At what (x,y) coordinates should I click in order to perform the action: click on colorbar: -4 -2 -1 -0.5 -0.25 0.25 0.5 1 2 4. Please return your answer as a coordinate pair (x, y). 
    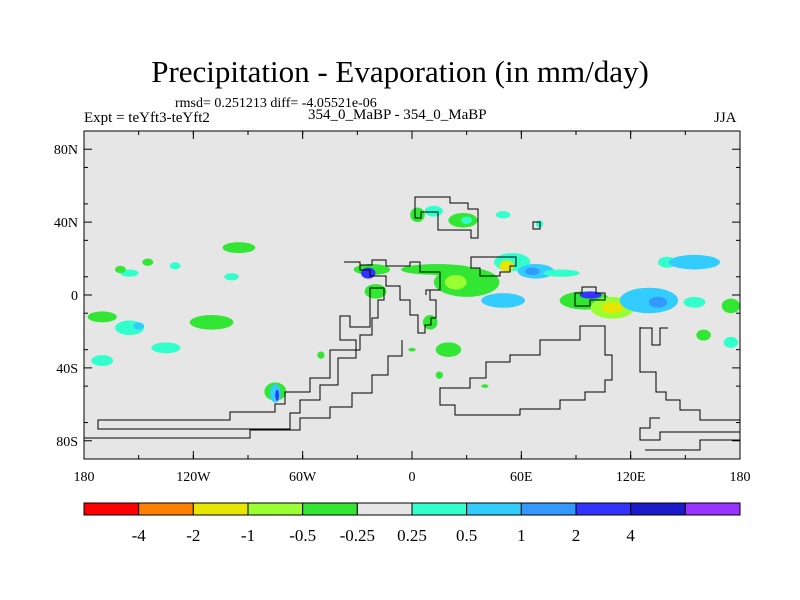
    Looking at the image, I should click on (412, 523).